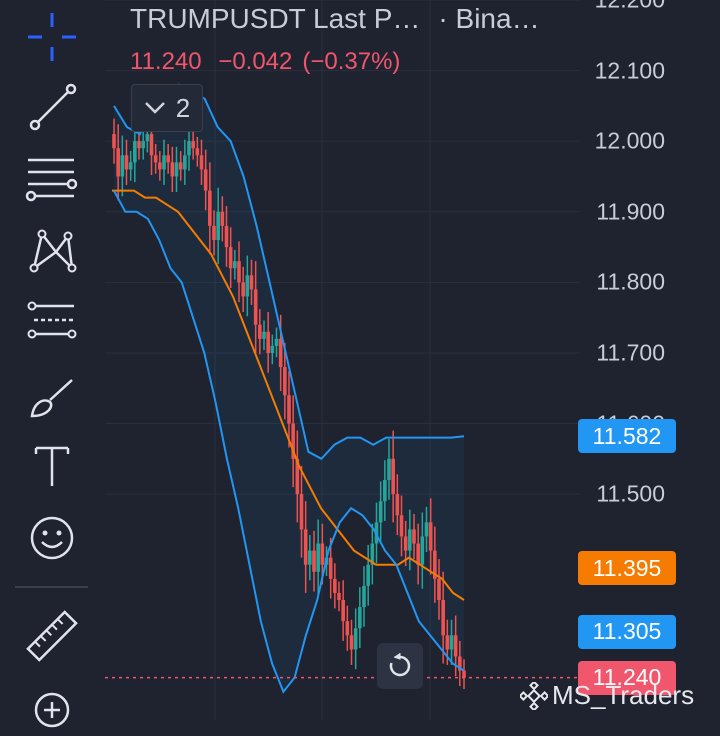 This screenshot has height=736, width=720. What do you see at coordinates (630, 211) in the screenshot?
I see `price-axis-label: 11.900` at bounding box center [630, 211].